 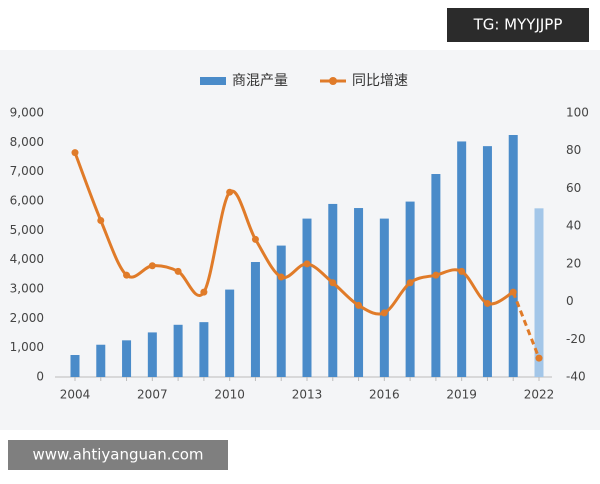 What do you see at coordinates (539, 395) in the screenshot?
I see `x-tick-label: 2022` at bounding box center [539, 395].